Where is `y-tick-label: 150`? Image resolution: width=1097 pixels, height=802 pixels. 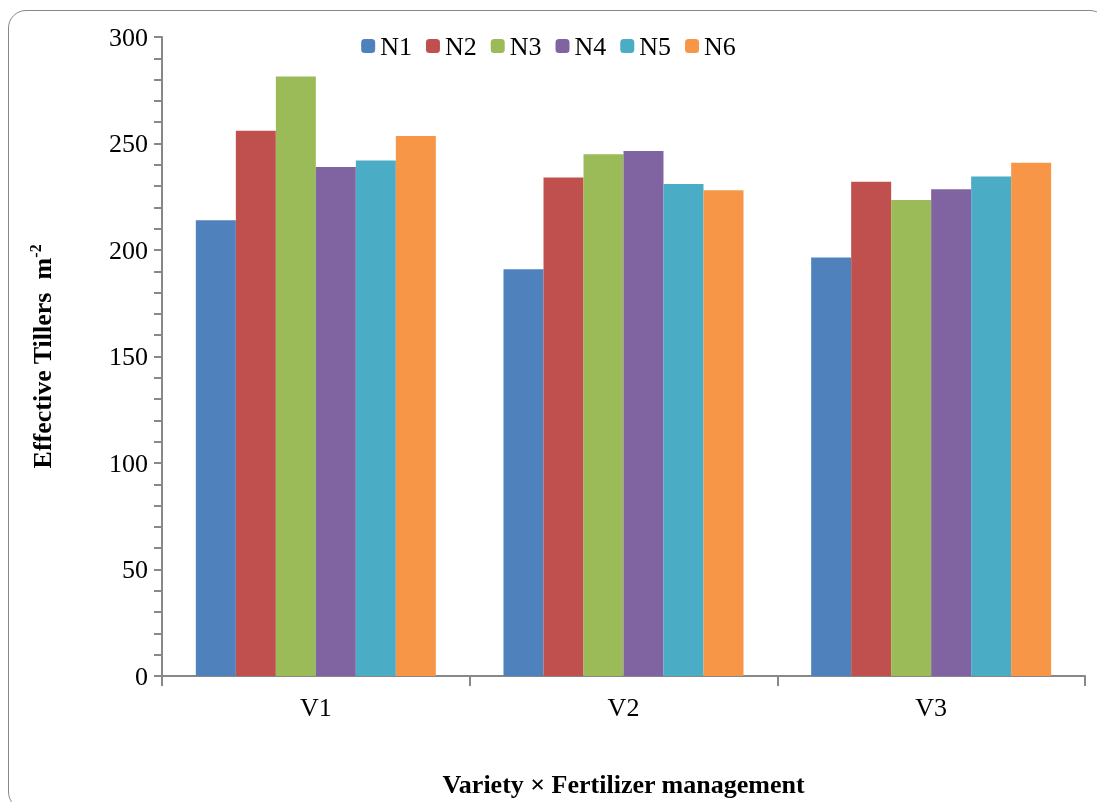 y-tick-label: 150 is located at coordinates (128, 356).